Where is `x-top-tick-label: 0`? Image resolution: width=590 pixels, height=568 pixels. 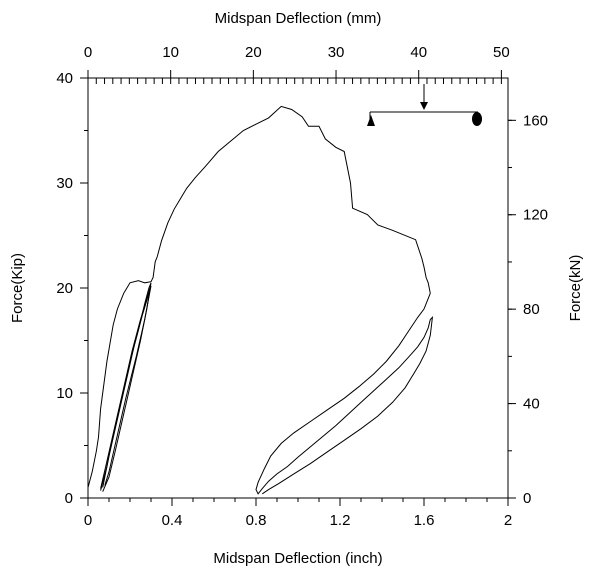
x-top-tick-label: 0 is located at coordinates (88, 52).